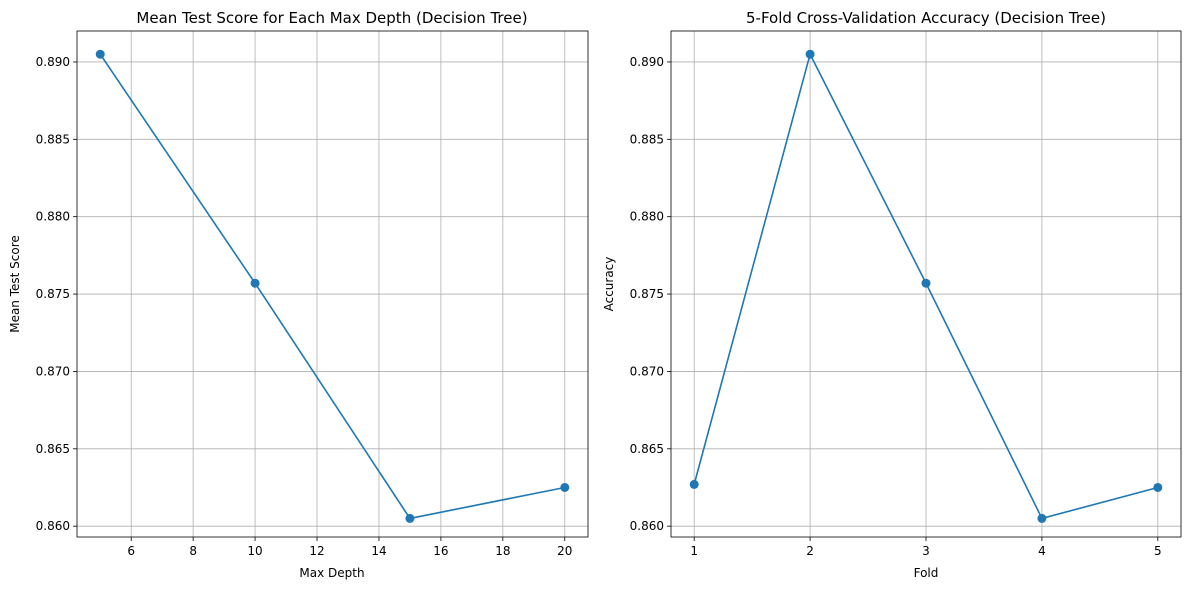 This screenshot has width=1189, height=590. I want to click on x-tick-label: 6, so click(131, 551).